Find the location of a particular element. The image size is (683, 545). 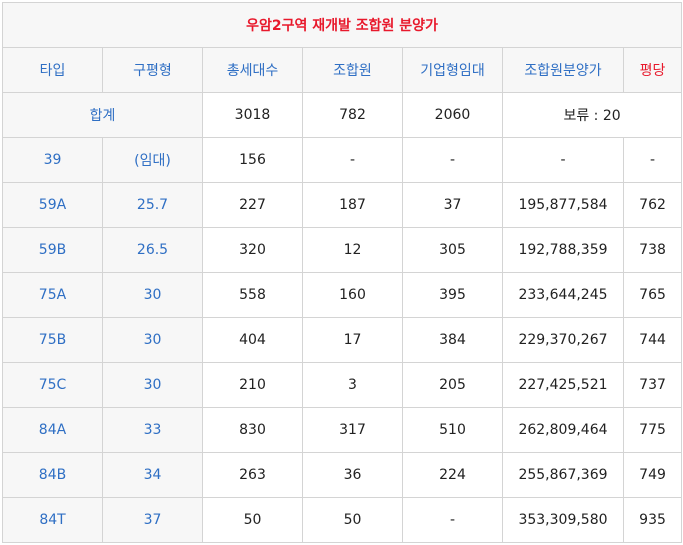

header-member-price: 조합원분양가 is located at coordinates (563, 70).